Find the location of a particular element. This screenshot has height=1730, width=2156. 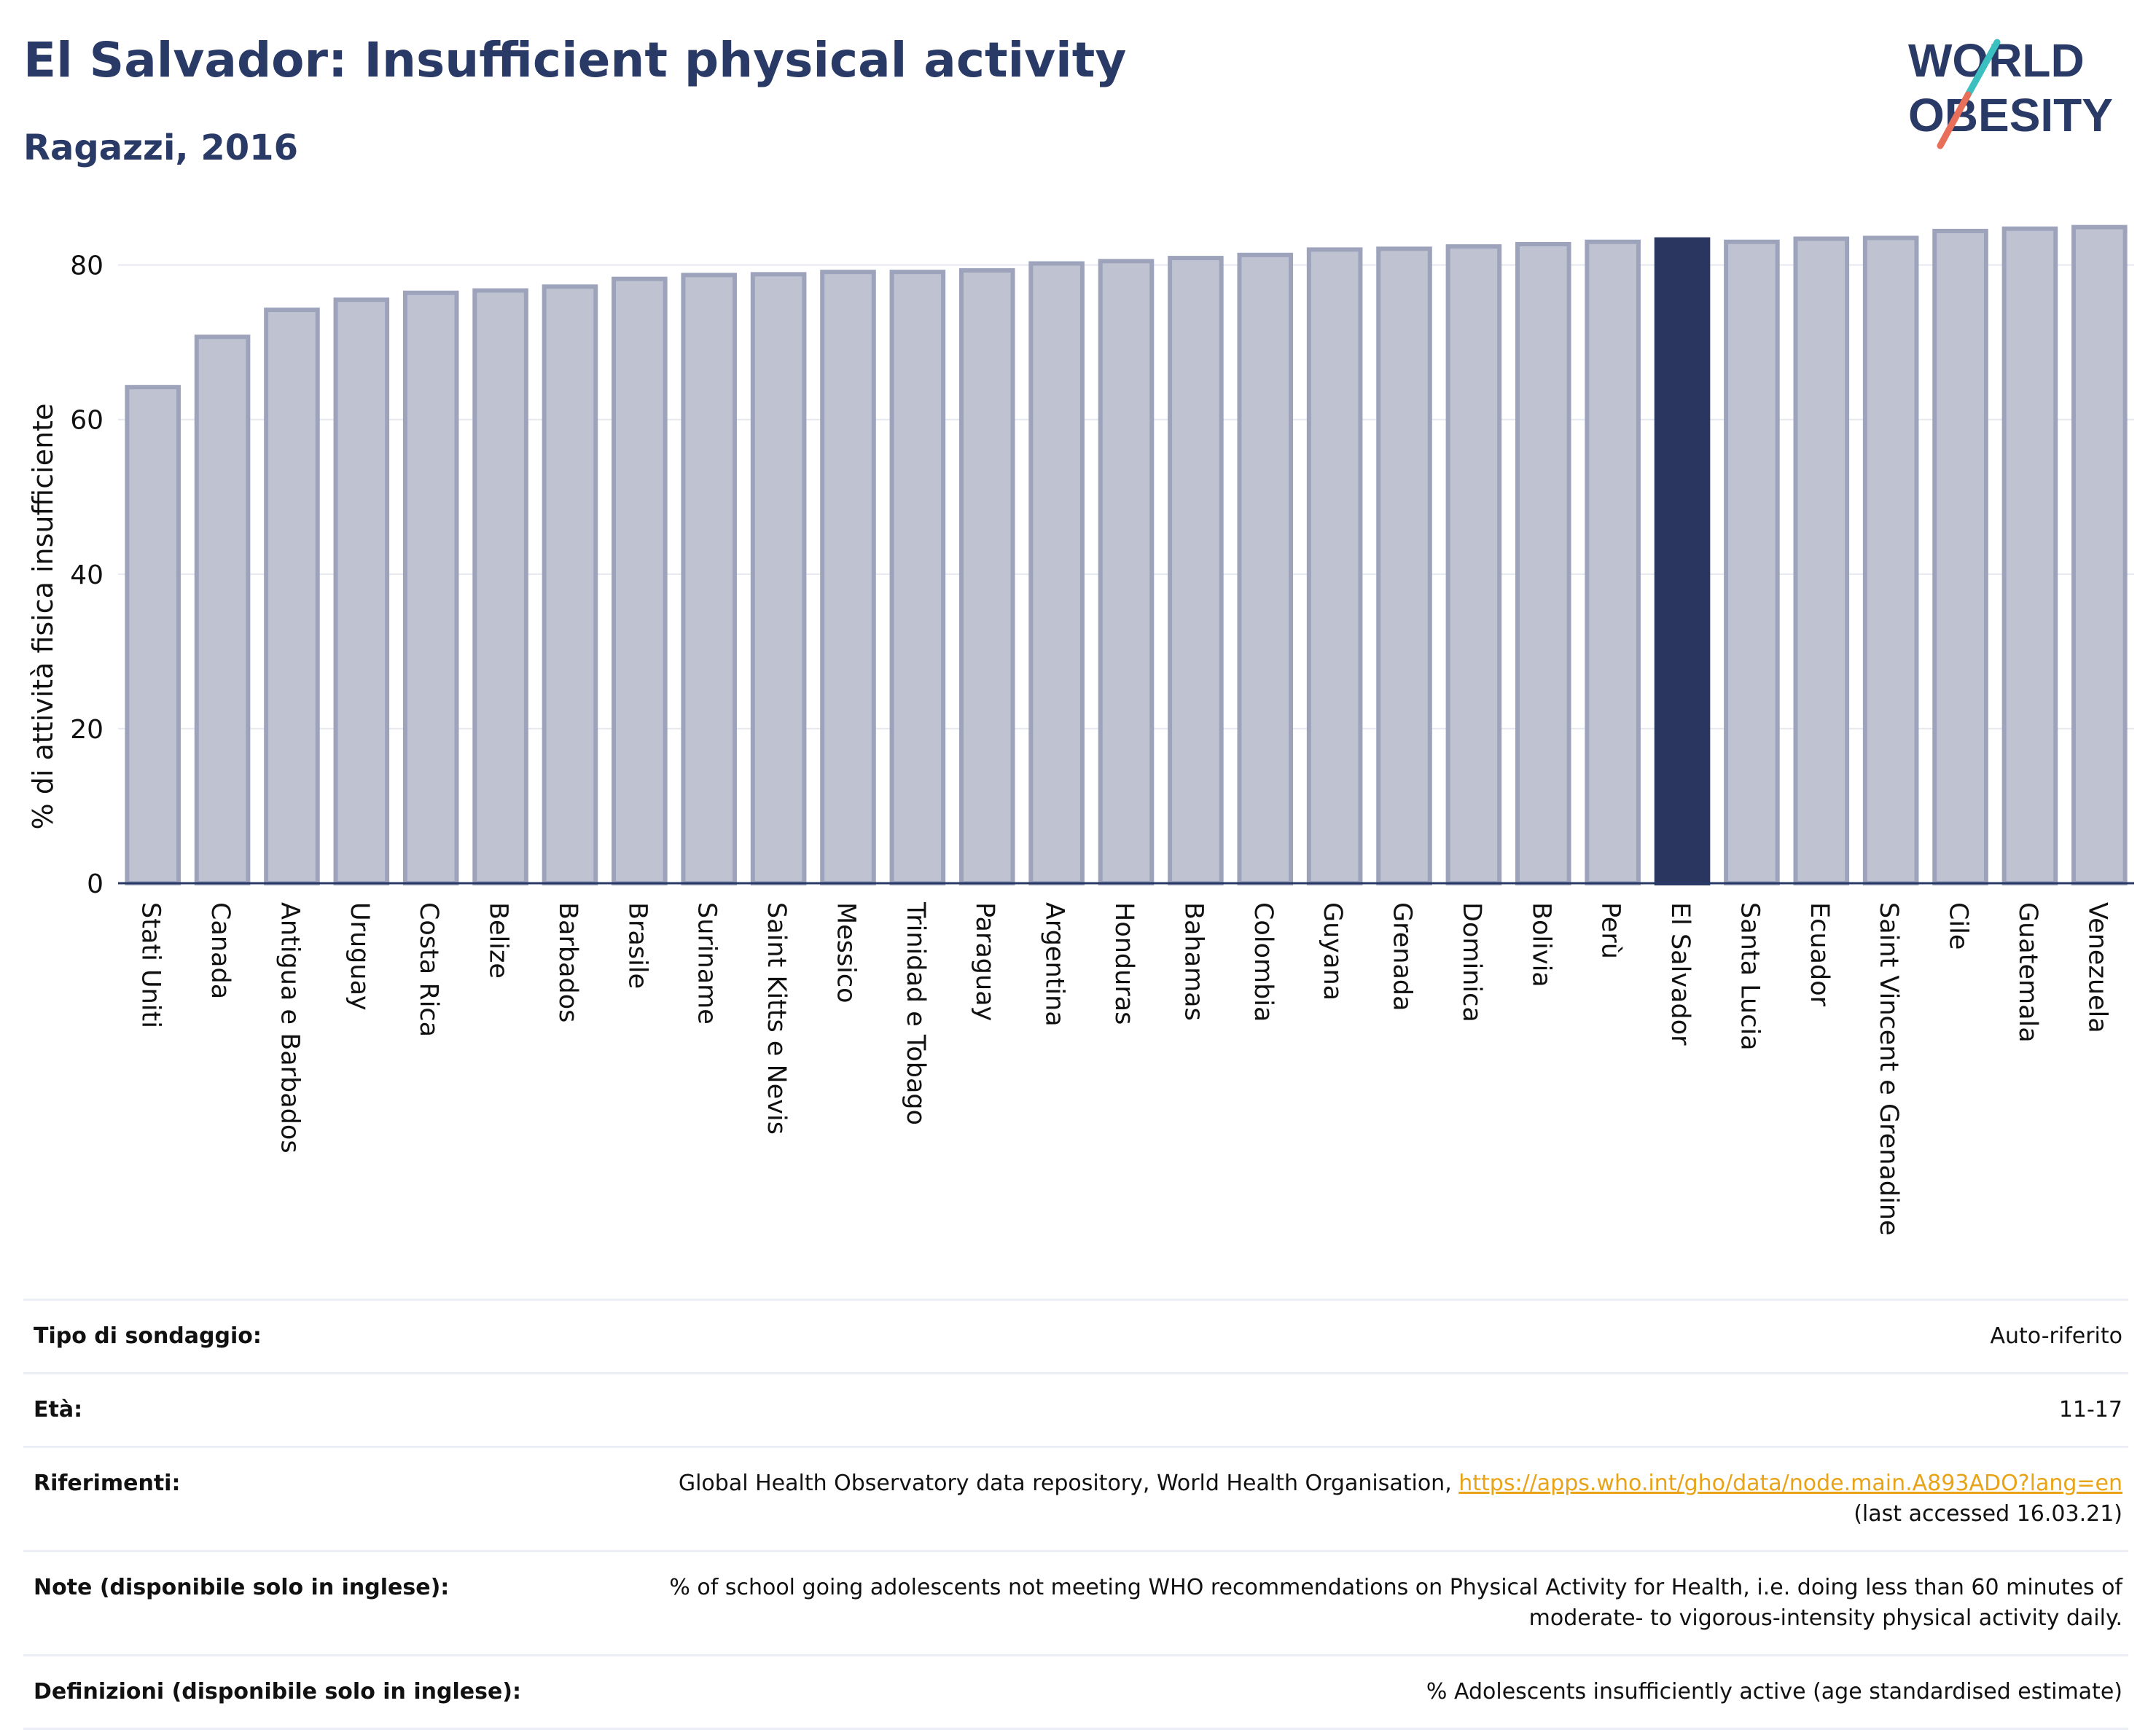

bar-suriname is located at coordinates (710, 579).